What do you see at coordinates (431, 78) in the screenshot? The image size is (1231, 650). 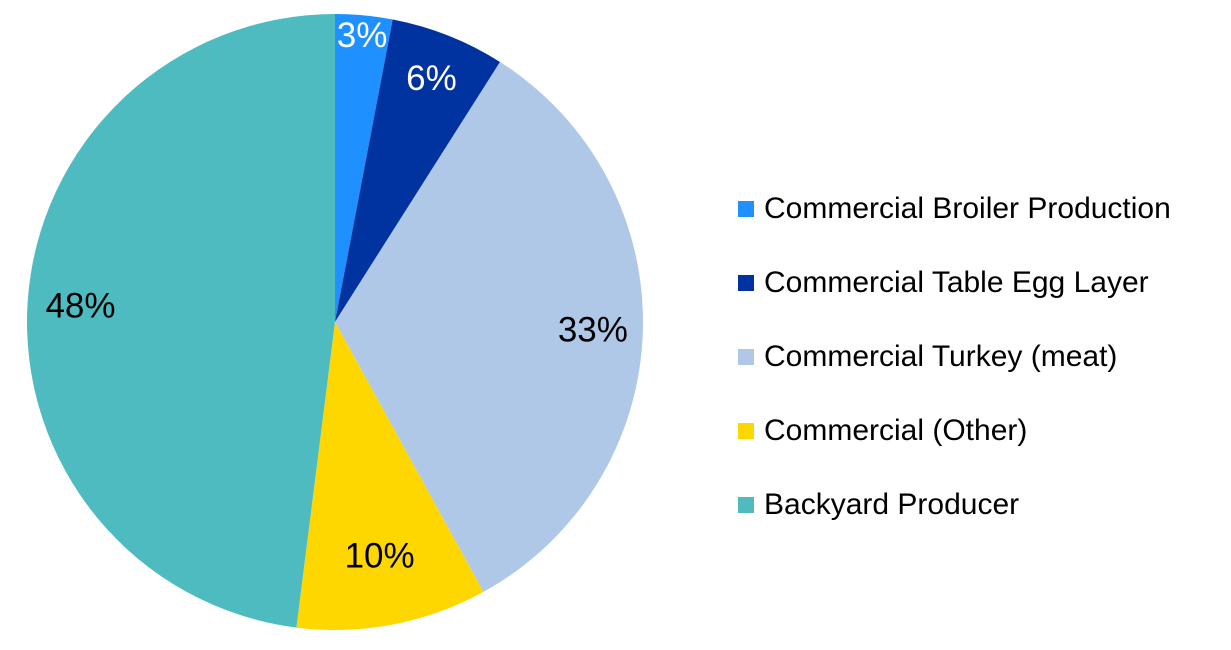 I see `pie-data-label-table-egg-layer: 6%` at bounding box center [431, 78].